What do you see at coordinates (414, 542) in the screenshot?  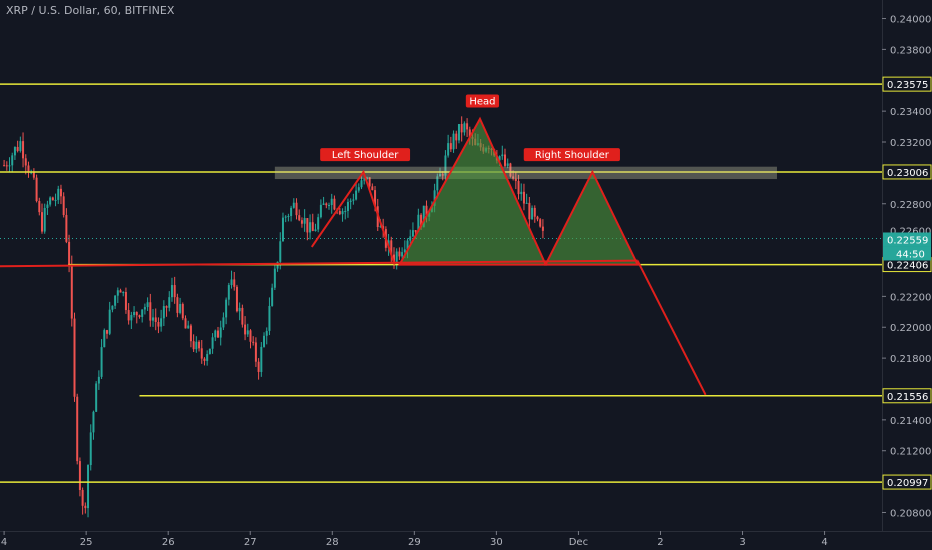 I see `time-tick-label: 29` at bounding box center [414, 542].